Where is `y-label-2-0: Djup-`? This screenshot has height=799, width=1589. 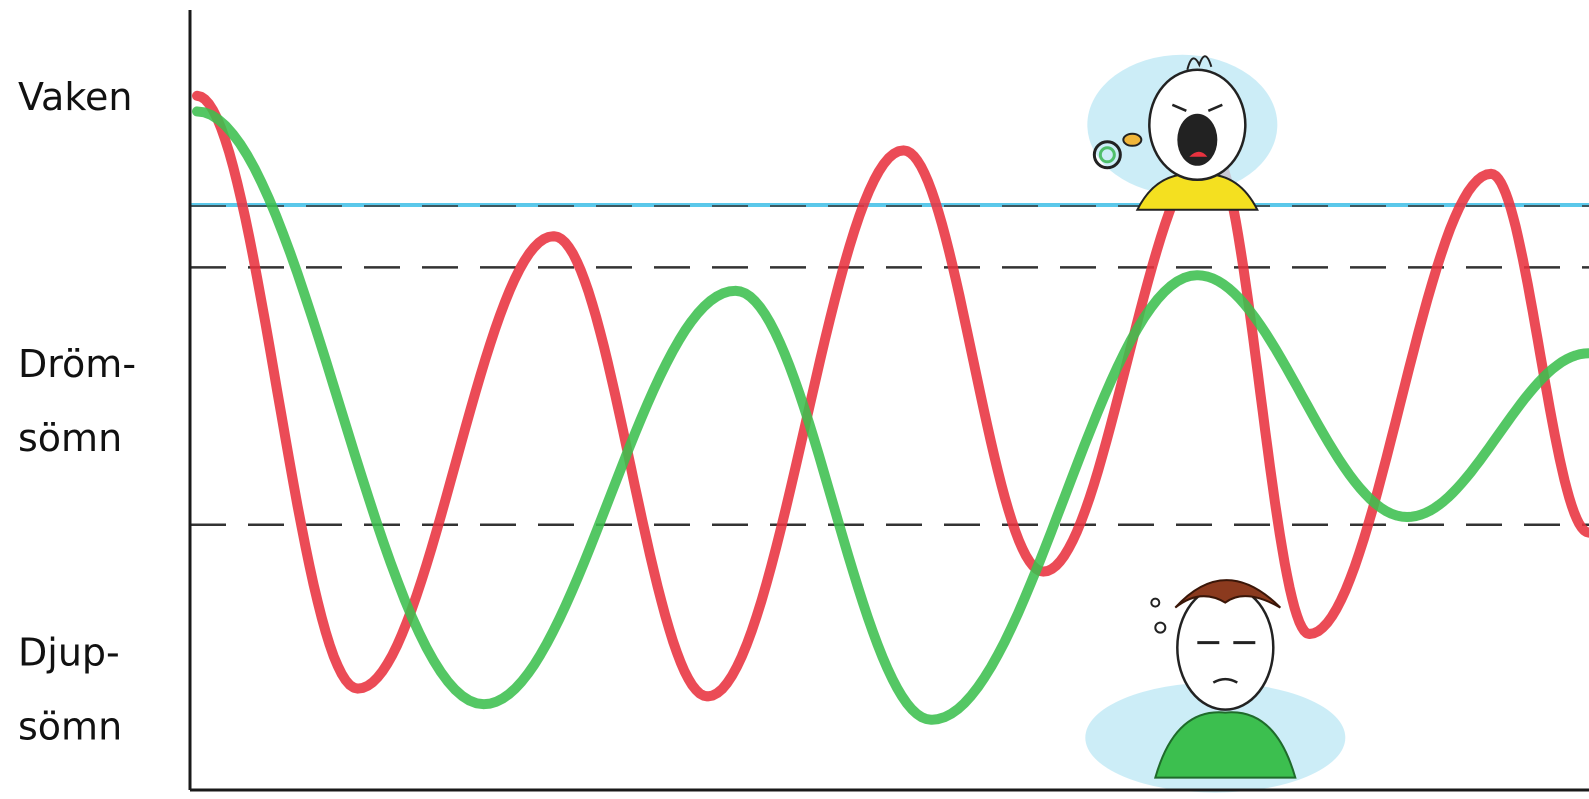 y-label-2-0: Djup- is located at coordinates (69, 653).